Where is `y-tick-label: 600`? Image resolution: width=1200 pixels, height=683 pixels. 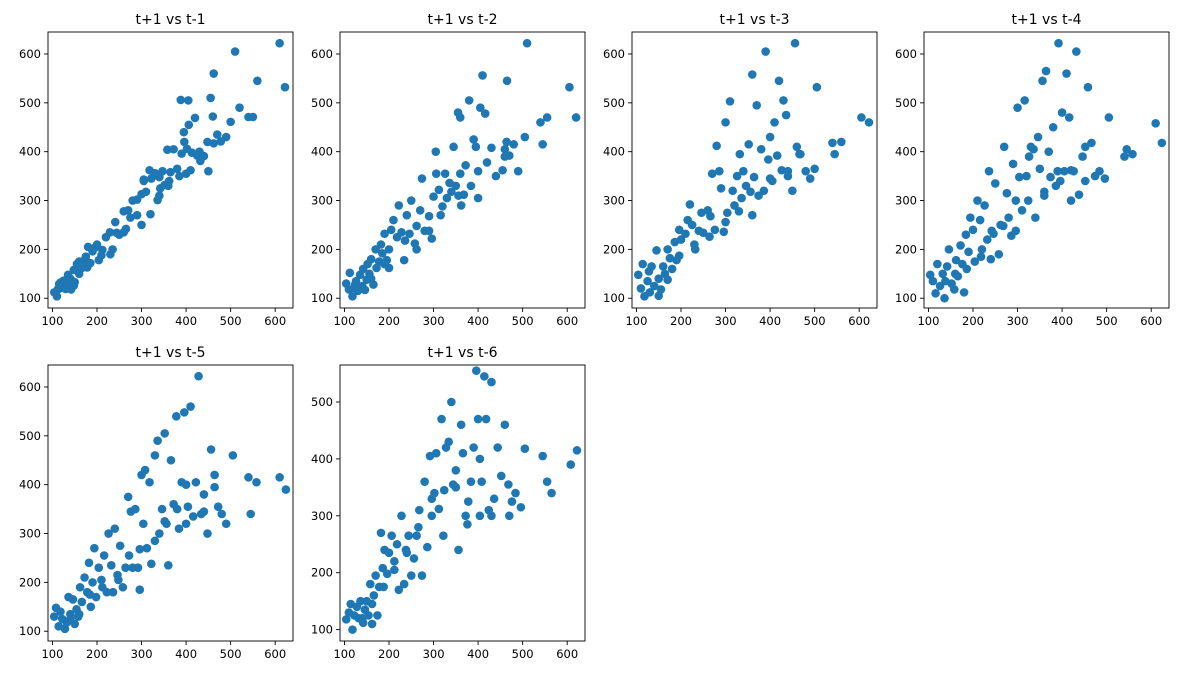
y-tick-label: 600 is located at coordinates (322, 54).